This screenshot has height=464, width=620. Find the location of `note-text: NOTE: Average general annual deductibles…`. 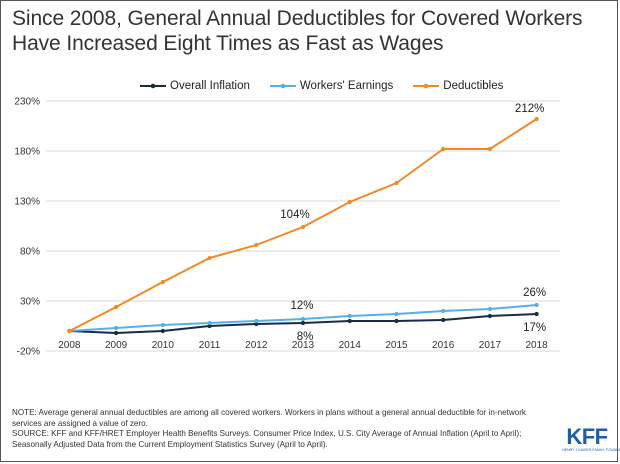

note-text: NOTE: Average general annual deductibles… is located at coordinates (269, 418).